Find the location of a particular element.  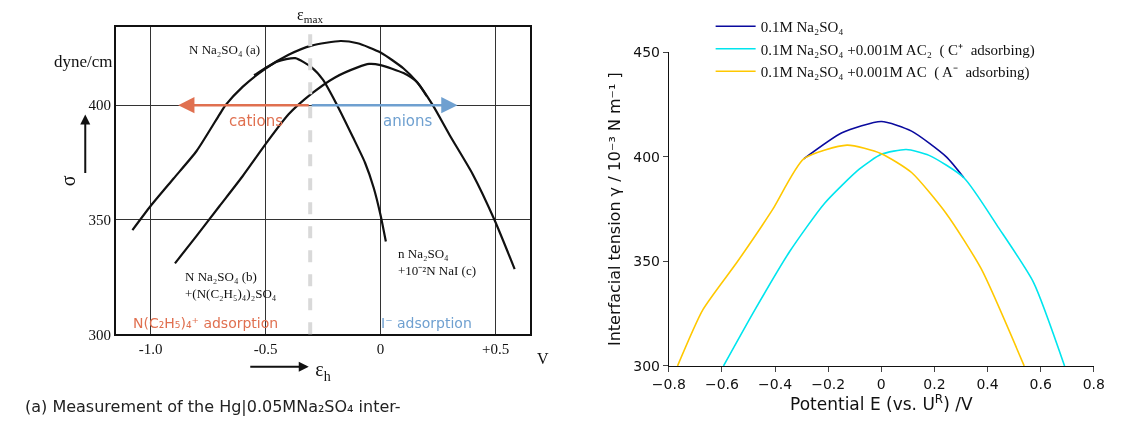

x-tick-label: 0.8 is located at coordinates (1093, 383).